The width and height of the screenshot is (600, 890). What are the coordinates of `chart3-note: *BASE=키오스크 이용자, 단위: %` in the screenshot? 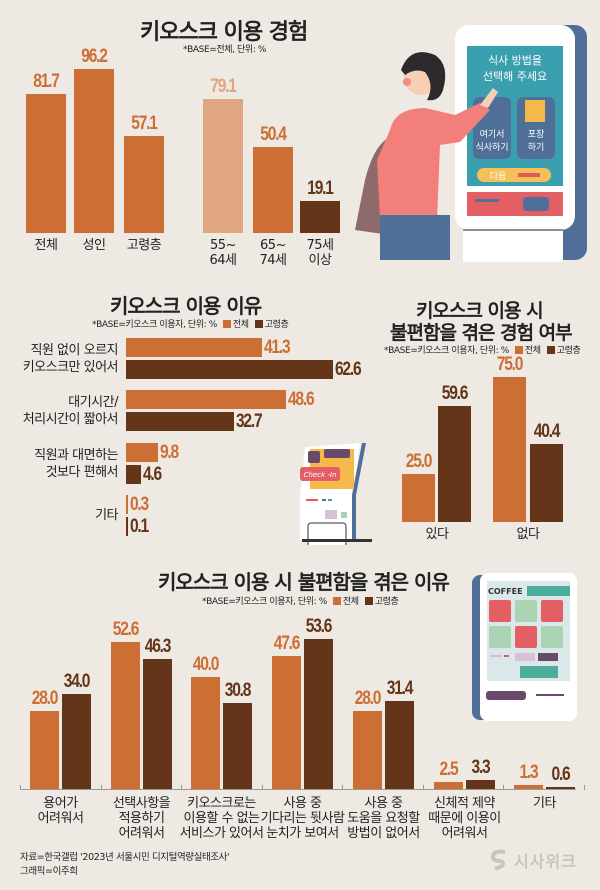 It's located at (446, 351).